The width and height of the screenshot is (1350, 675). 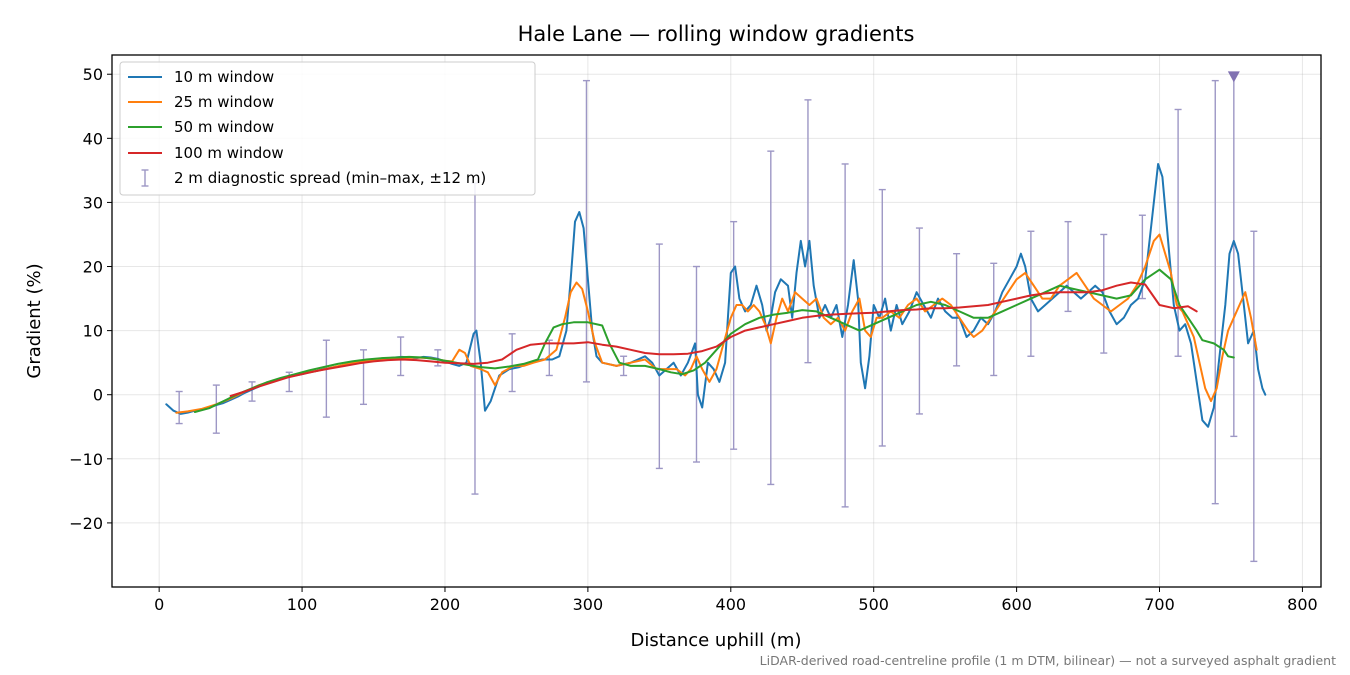 I want to click on legend-box, so click(x=327, y=128).